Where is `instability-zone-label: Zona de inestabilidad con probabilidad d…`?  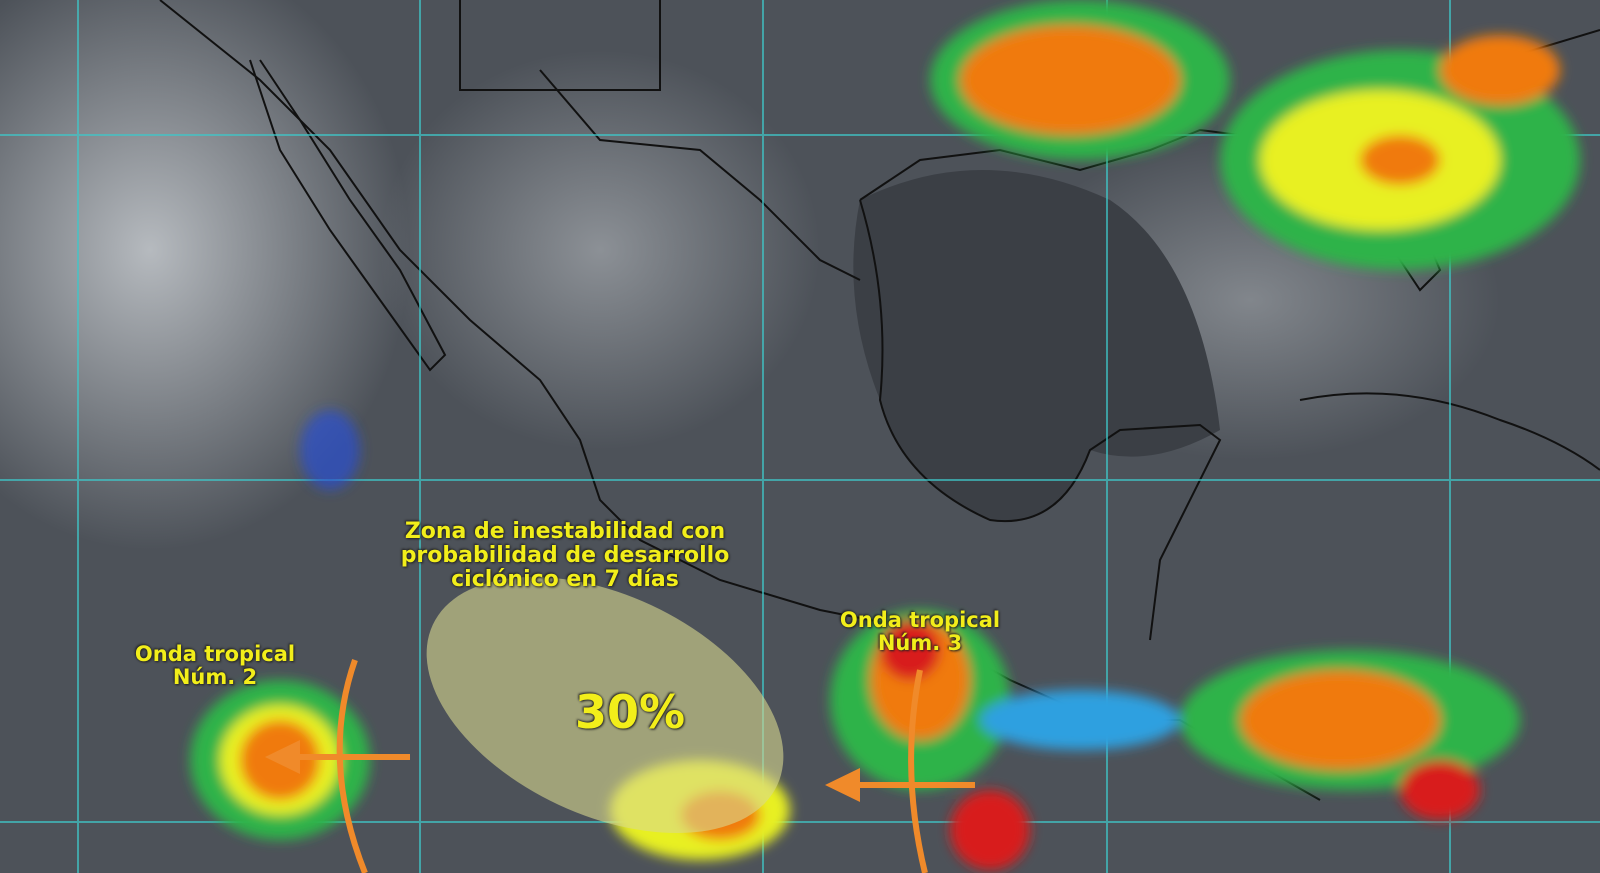 instability-zone-label: Zona de inestabilidad con probabilidad d… is located at coordinates (565, 555).